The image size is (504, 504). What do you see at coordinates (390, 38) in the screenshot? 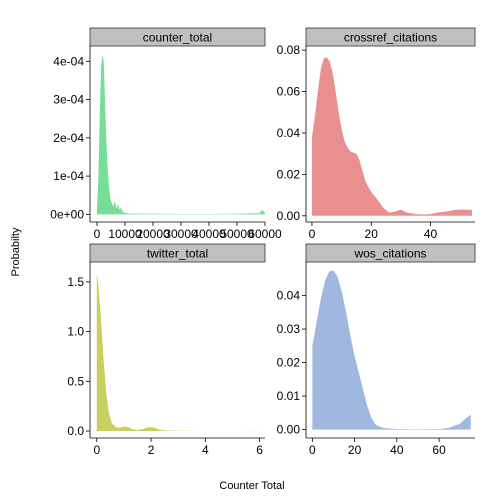
I see `facet-strip-label: crossref_citations` at bounding box center [390, 38].